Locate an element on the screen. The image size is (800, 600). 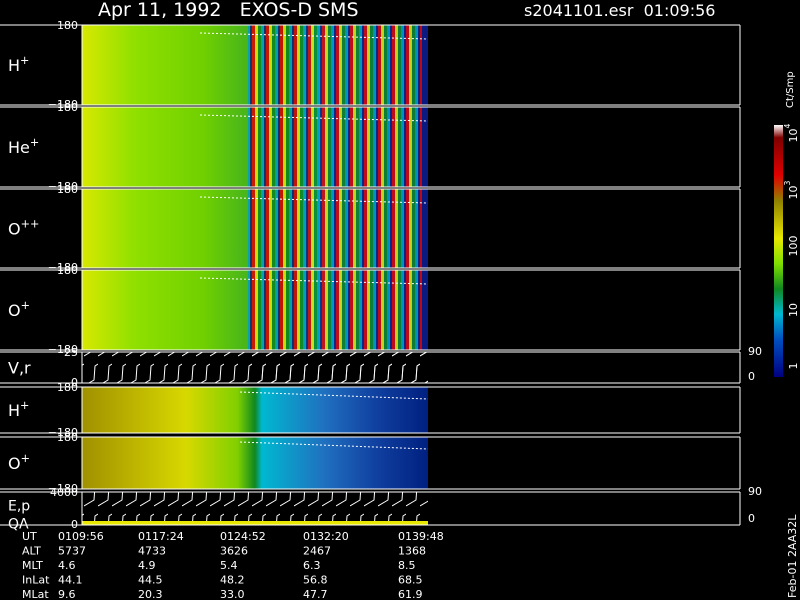
label: V,r is located at coordinates (19, 368).